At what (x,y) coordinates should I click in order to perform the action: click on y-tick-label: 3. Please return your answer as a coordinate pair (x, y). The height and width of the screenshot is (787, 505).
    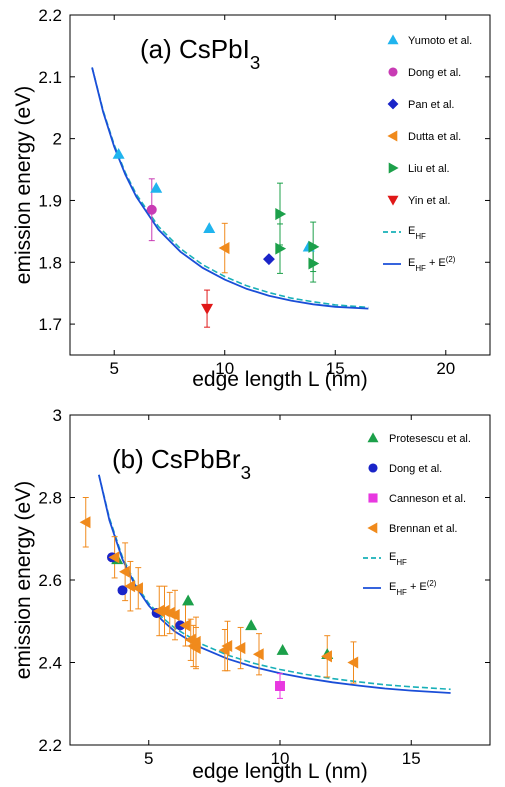
    Looking at the image, I should click on (57, 415).